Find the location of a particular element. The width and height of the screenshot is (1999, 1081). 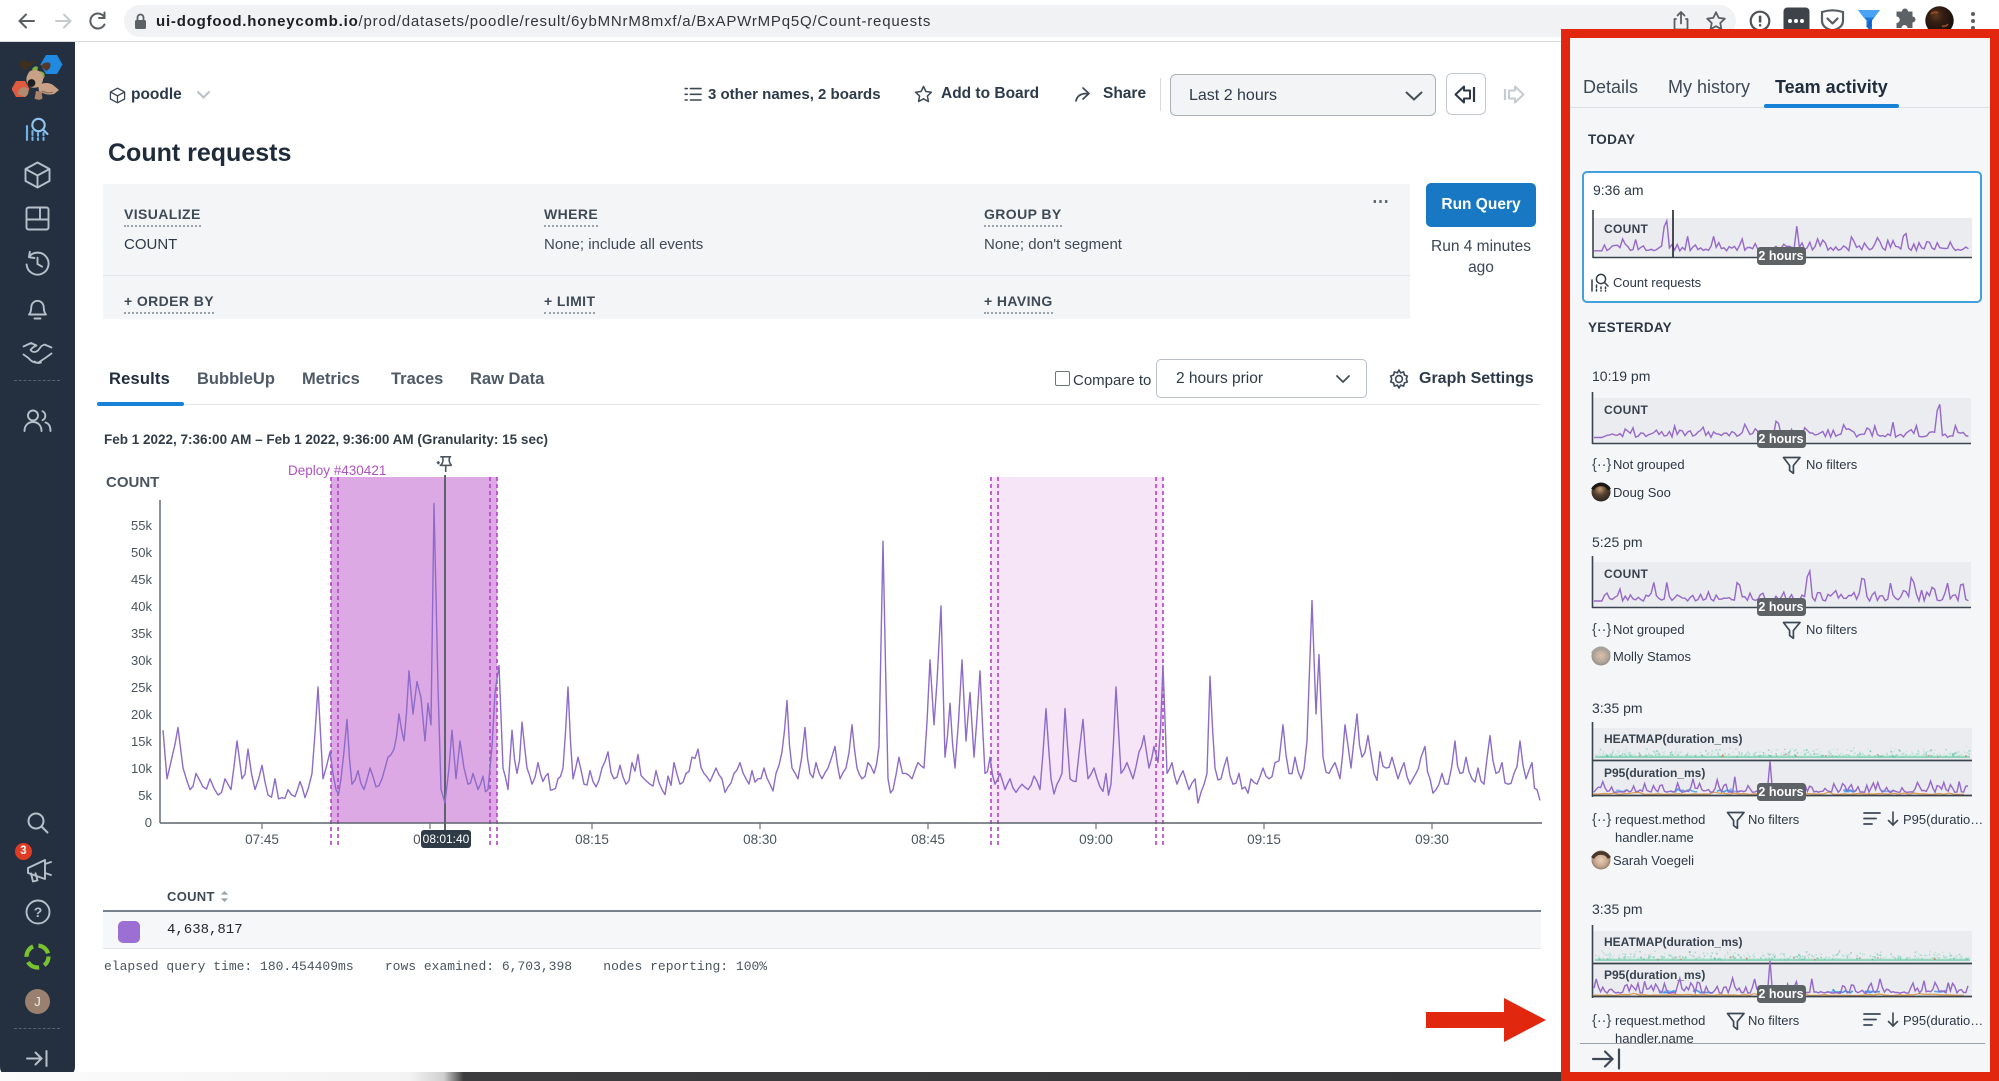

svg-text: 09:15 is located at coordinates (1264, 839).